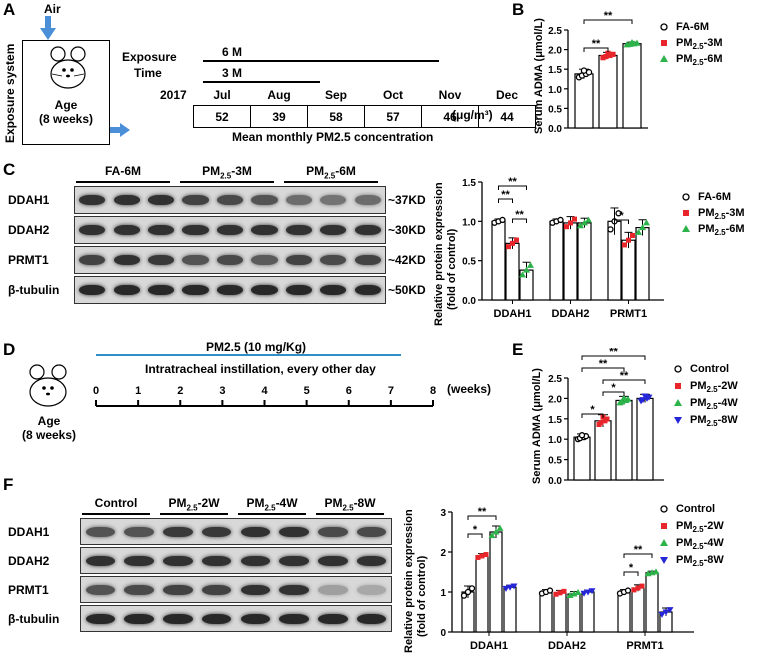  I want to click on year-label: 2017, so click(173, 95).